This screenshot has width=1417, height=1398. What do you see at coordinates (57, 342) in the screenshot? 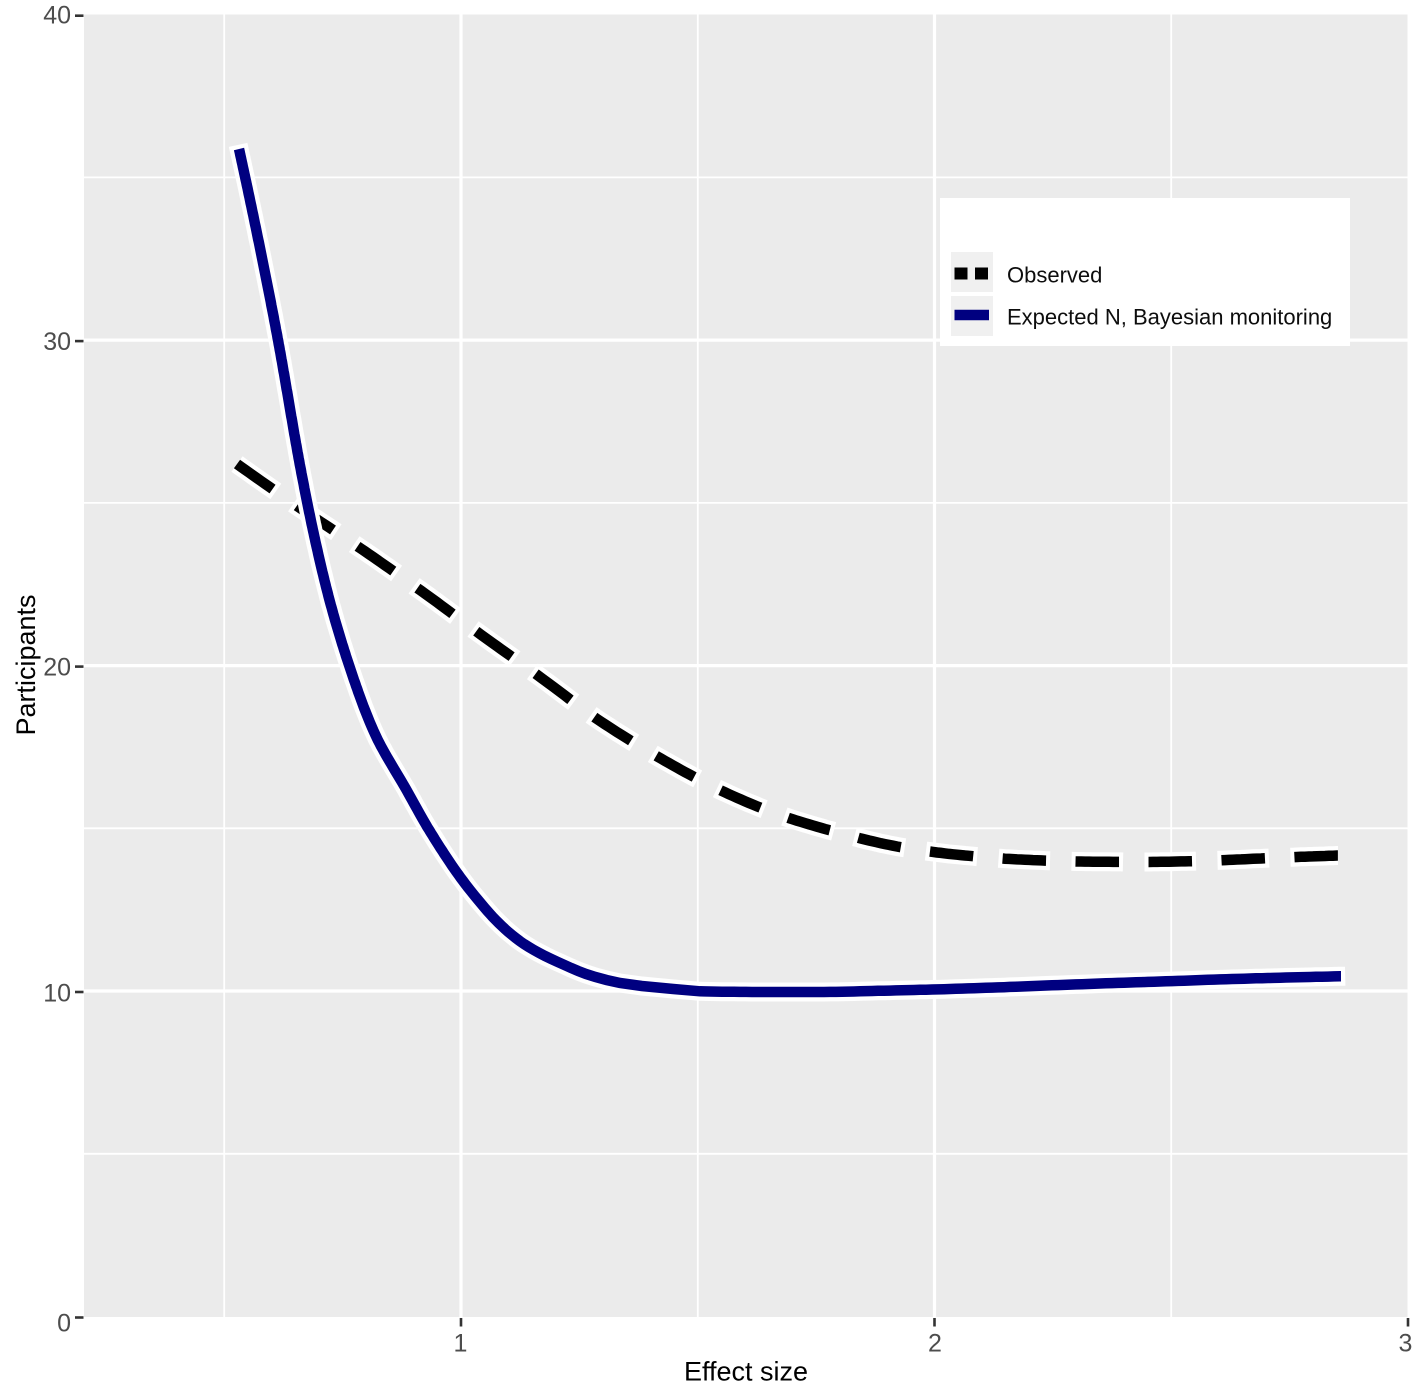
I see `svg-text: 30` at bounding box center [57, 342].